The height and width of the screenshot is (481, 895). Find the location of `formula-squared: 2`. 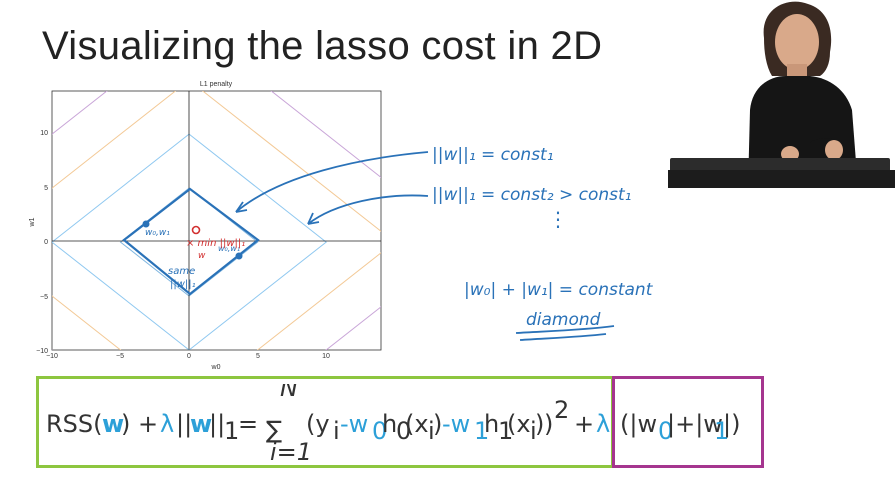

formula-squared: 2 is located at coordinates (561, 410).